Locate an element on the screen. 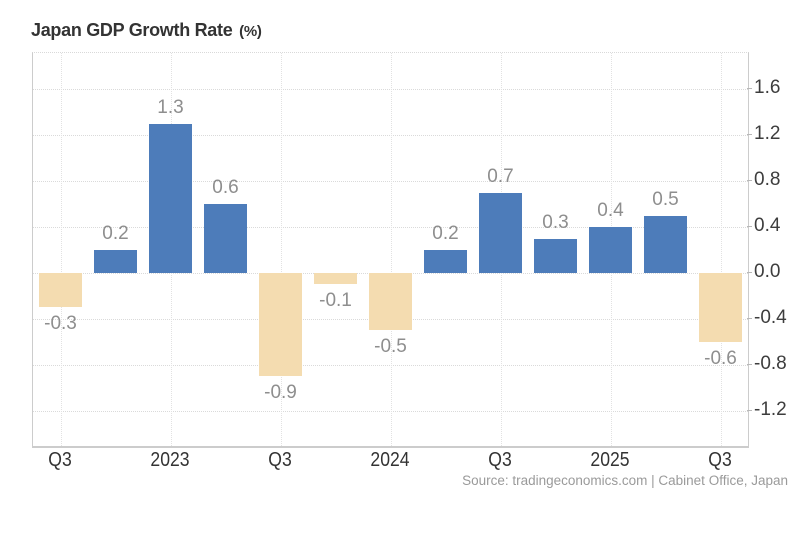  y-axis-tick-label: -0.4 is located at coordinates (770, 317).